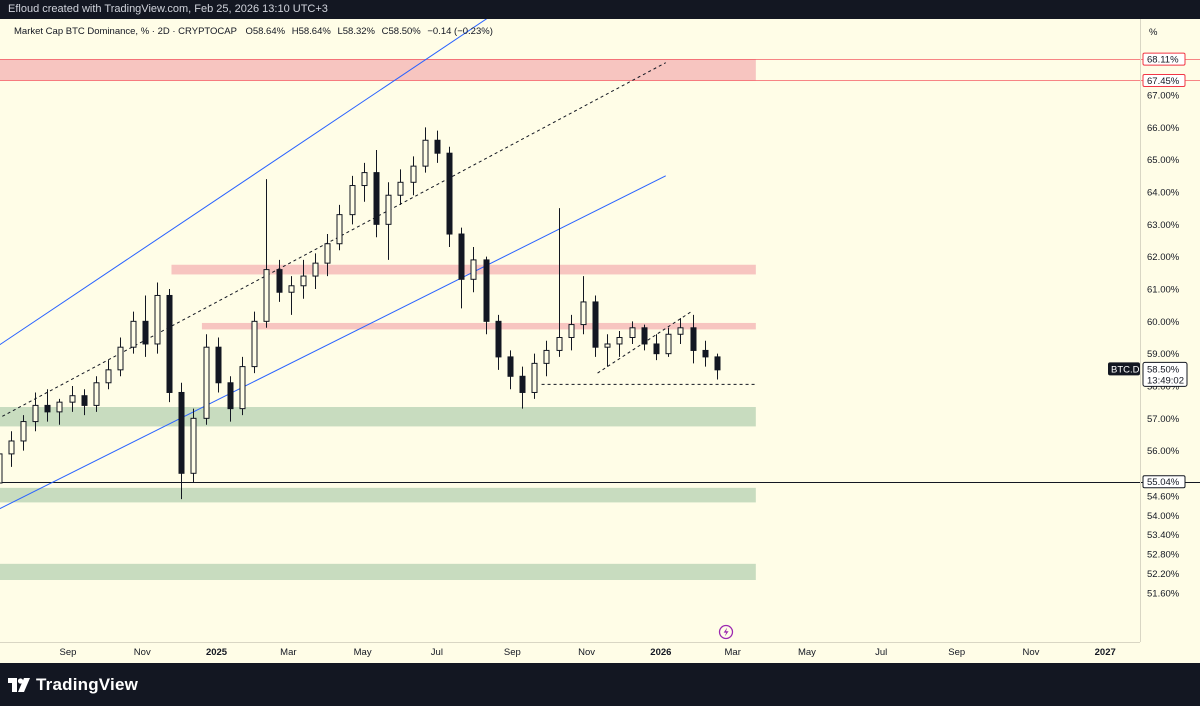 This screenshot has width=1200, height=706. What do you see at coordinates (1163, 555) in the screenshot?
I see `price-tick-label-16: 52.80%` at bounding box center [1163, 555].